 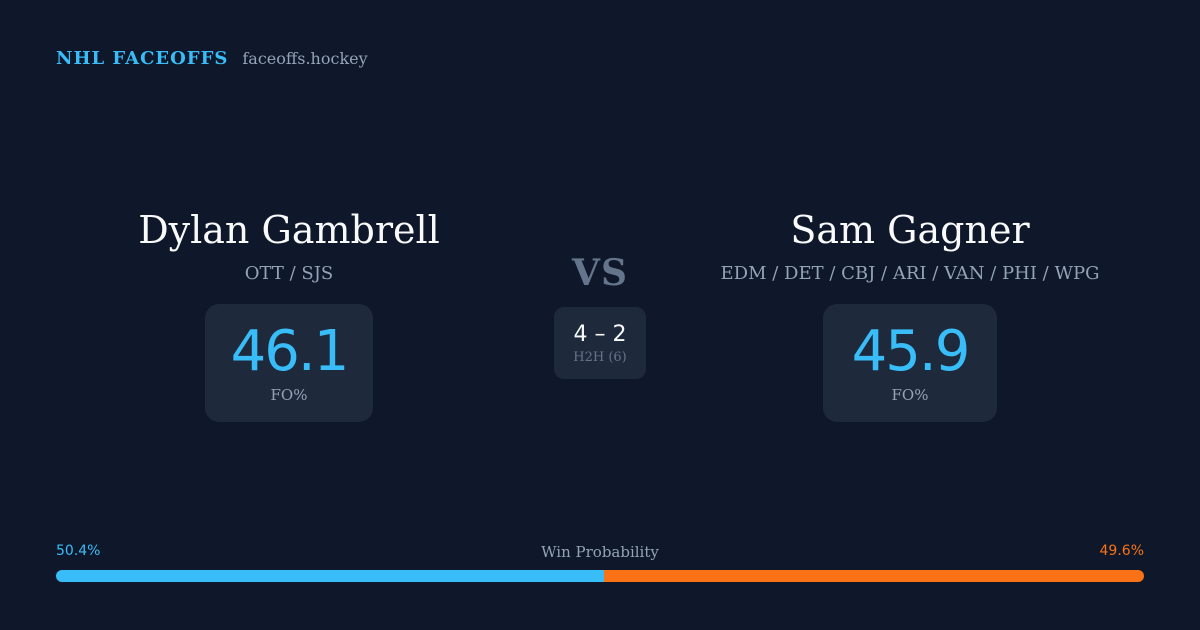 I want to click on player-right-fo-value: 45.9, so click(x=911, y=351).